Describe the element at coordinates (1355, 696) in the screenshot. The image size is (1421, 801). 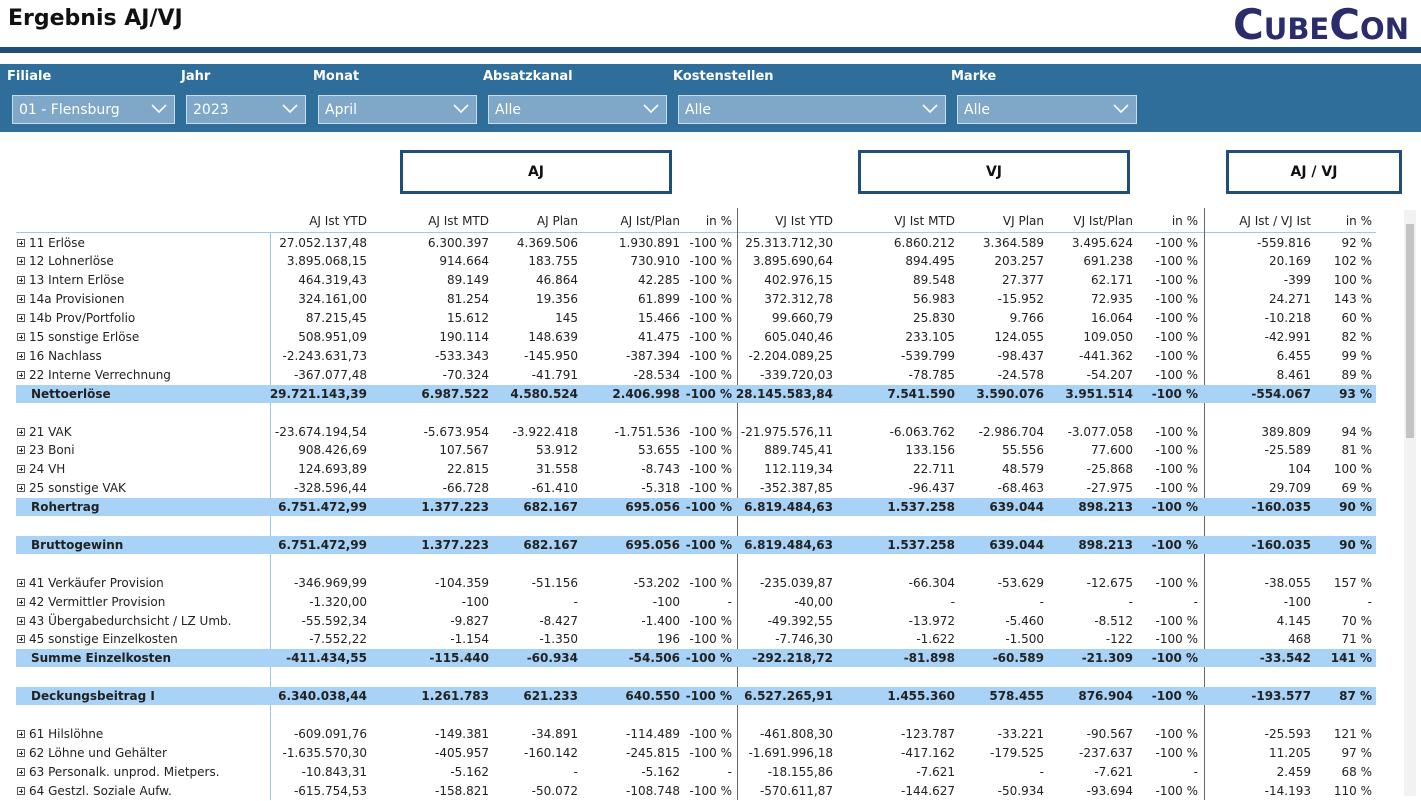
I see `cell-value: 87 %` at that location.